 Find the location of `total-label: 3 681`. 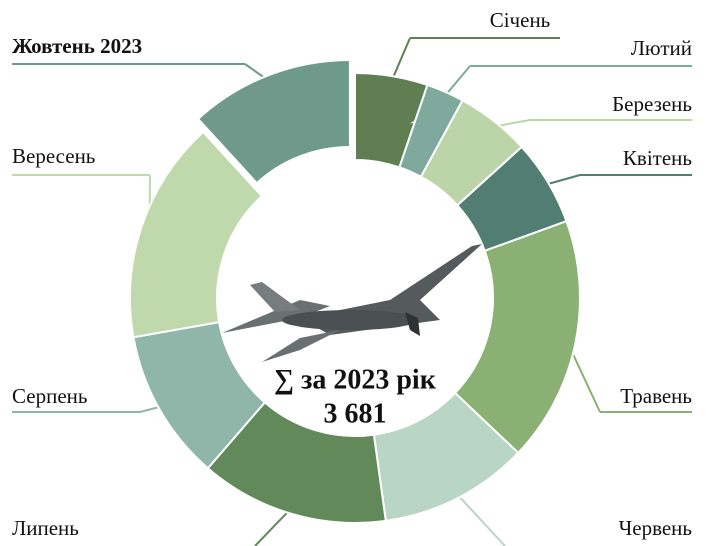

total-label: 3 681 is located at coordinates (355, 413).